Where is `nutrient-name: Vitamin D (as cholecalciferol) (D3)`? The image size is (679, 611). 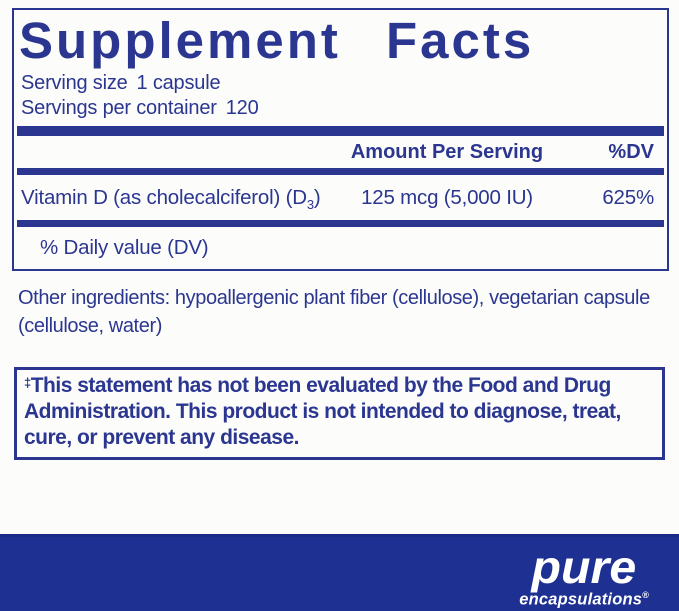 nutrient-name: Vitamin D (as cholecalciferol) (D3) is located at coordinates (171, 198).